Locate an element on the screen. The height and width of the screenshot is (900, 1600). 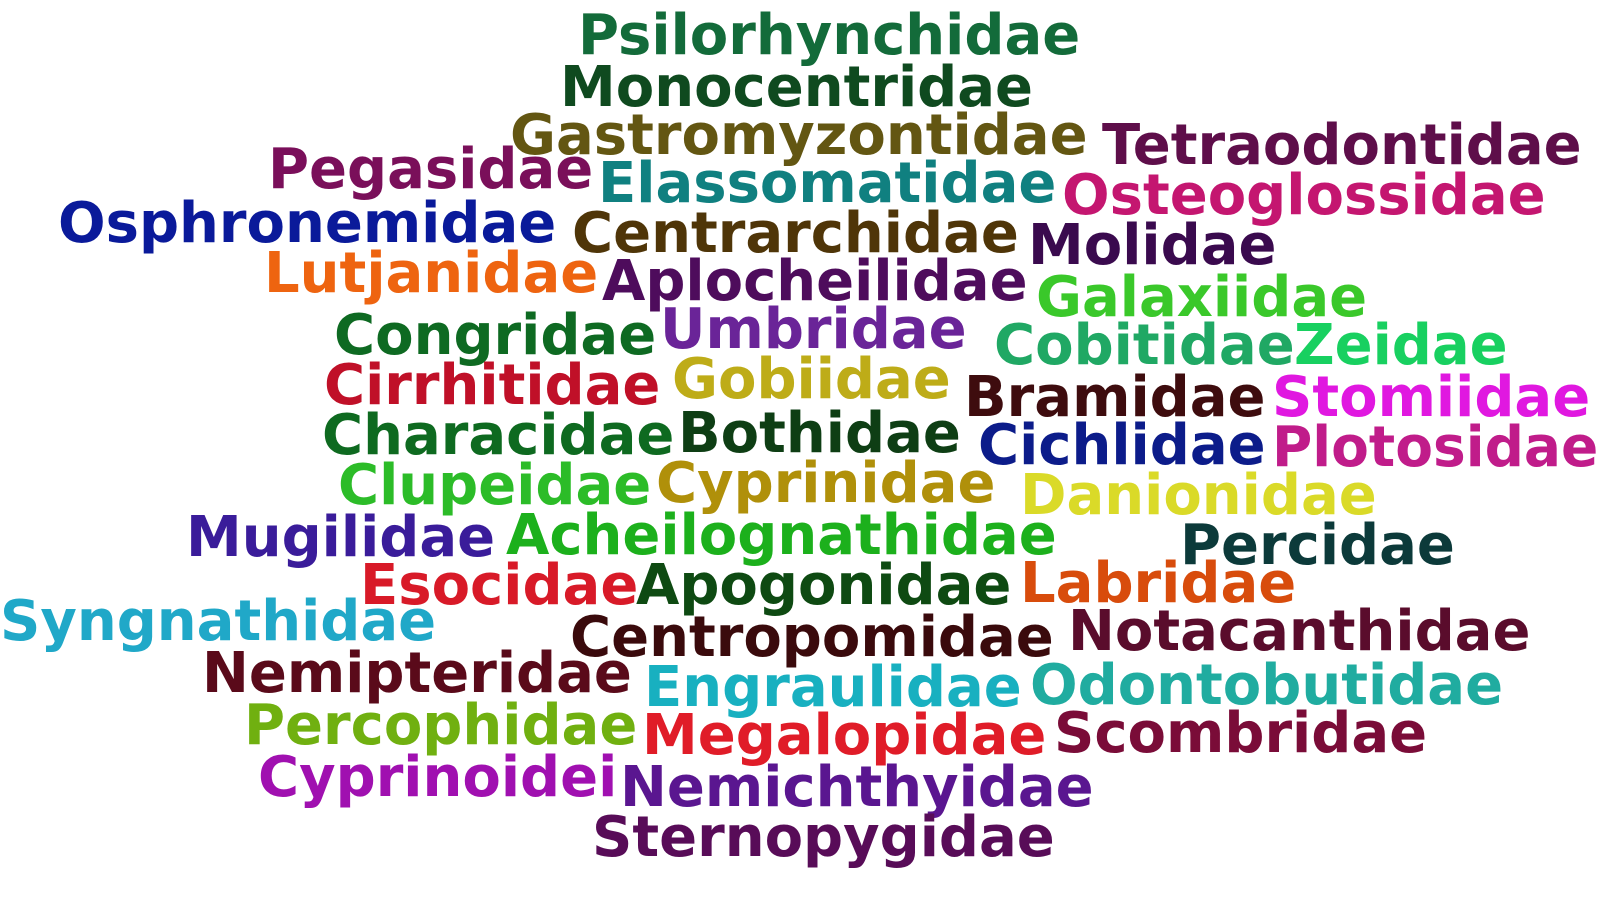
word-cyprinidae: Cyprinidae is located at coordinates (826, 483).